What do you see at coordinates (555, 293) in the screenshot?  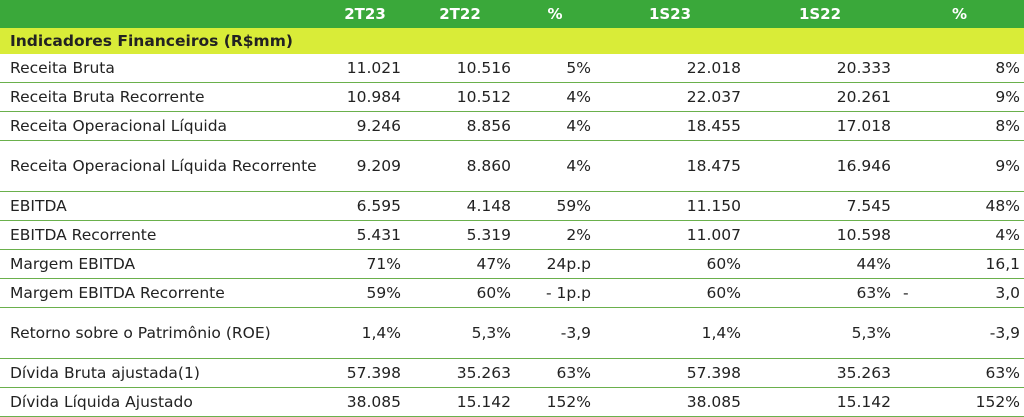 I see `row-value: - 1p.p` at bounding box center [555, 293].